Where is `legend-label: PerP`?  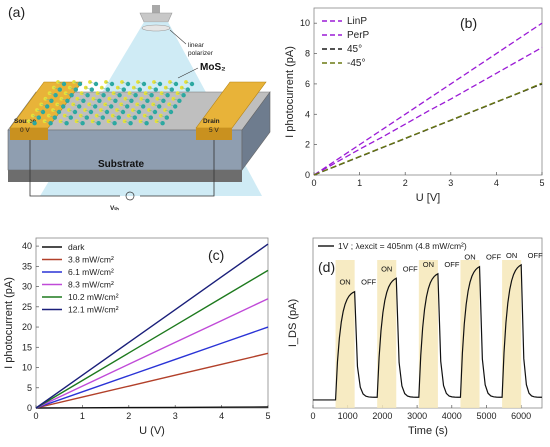
legend-label: PerP is located at coordinates (358, 35).